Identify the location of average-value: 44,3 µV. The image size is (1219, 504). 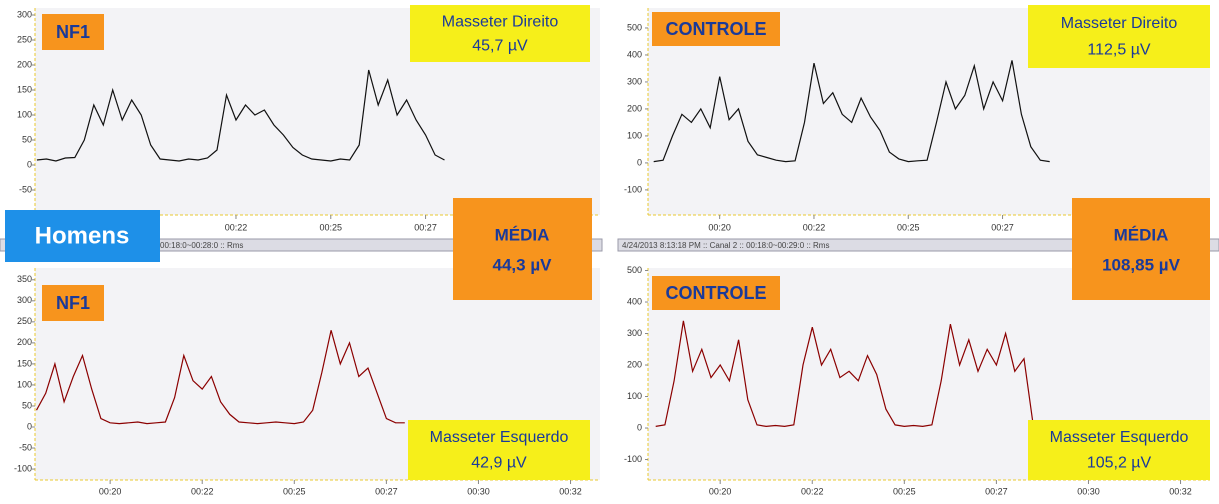
(523, 264).